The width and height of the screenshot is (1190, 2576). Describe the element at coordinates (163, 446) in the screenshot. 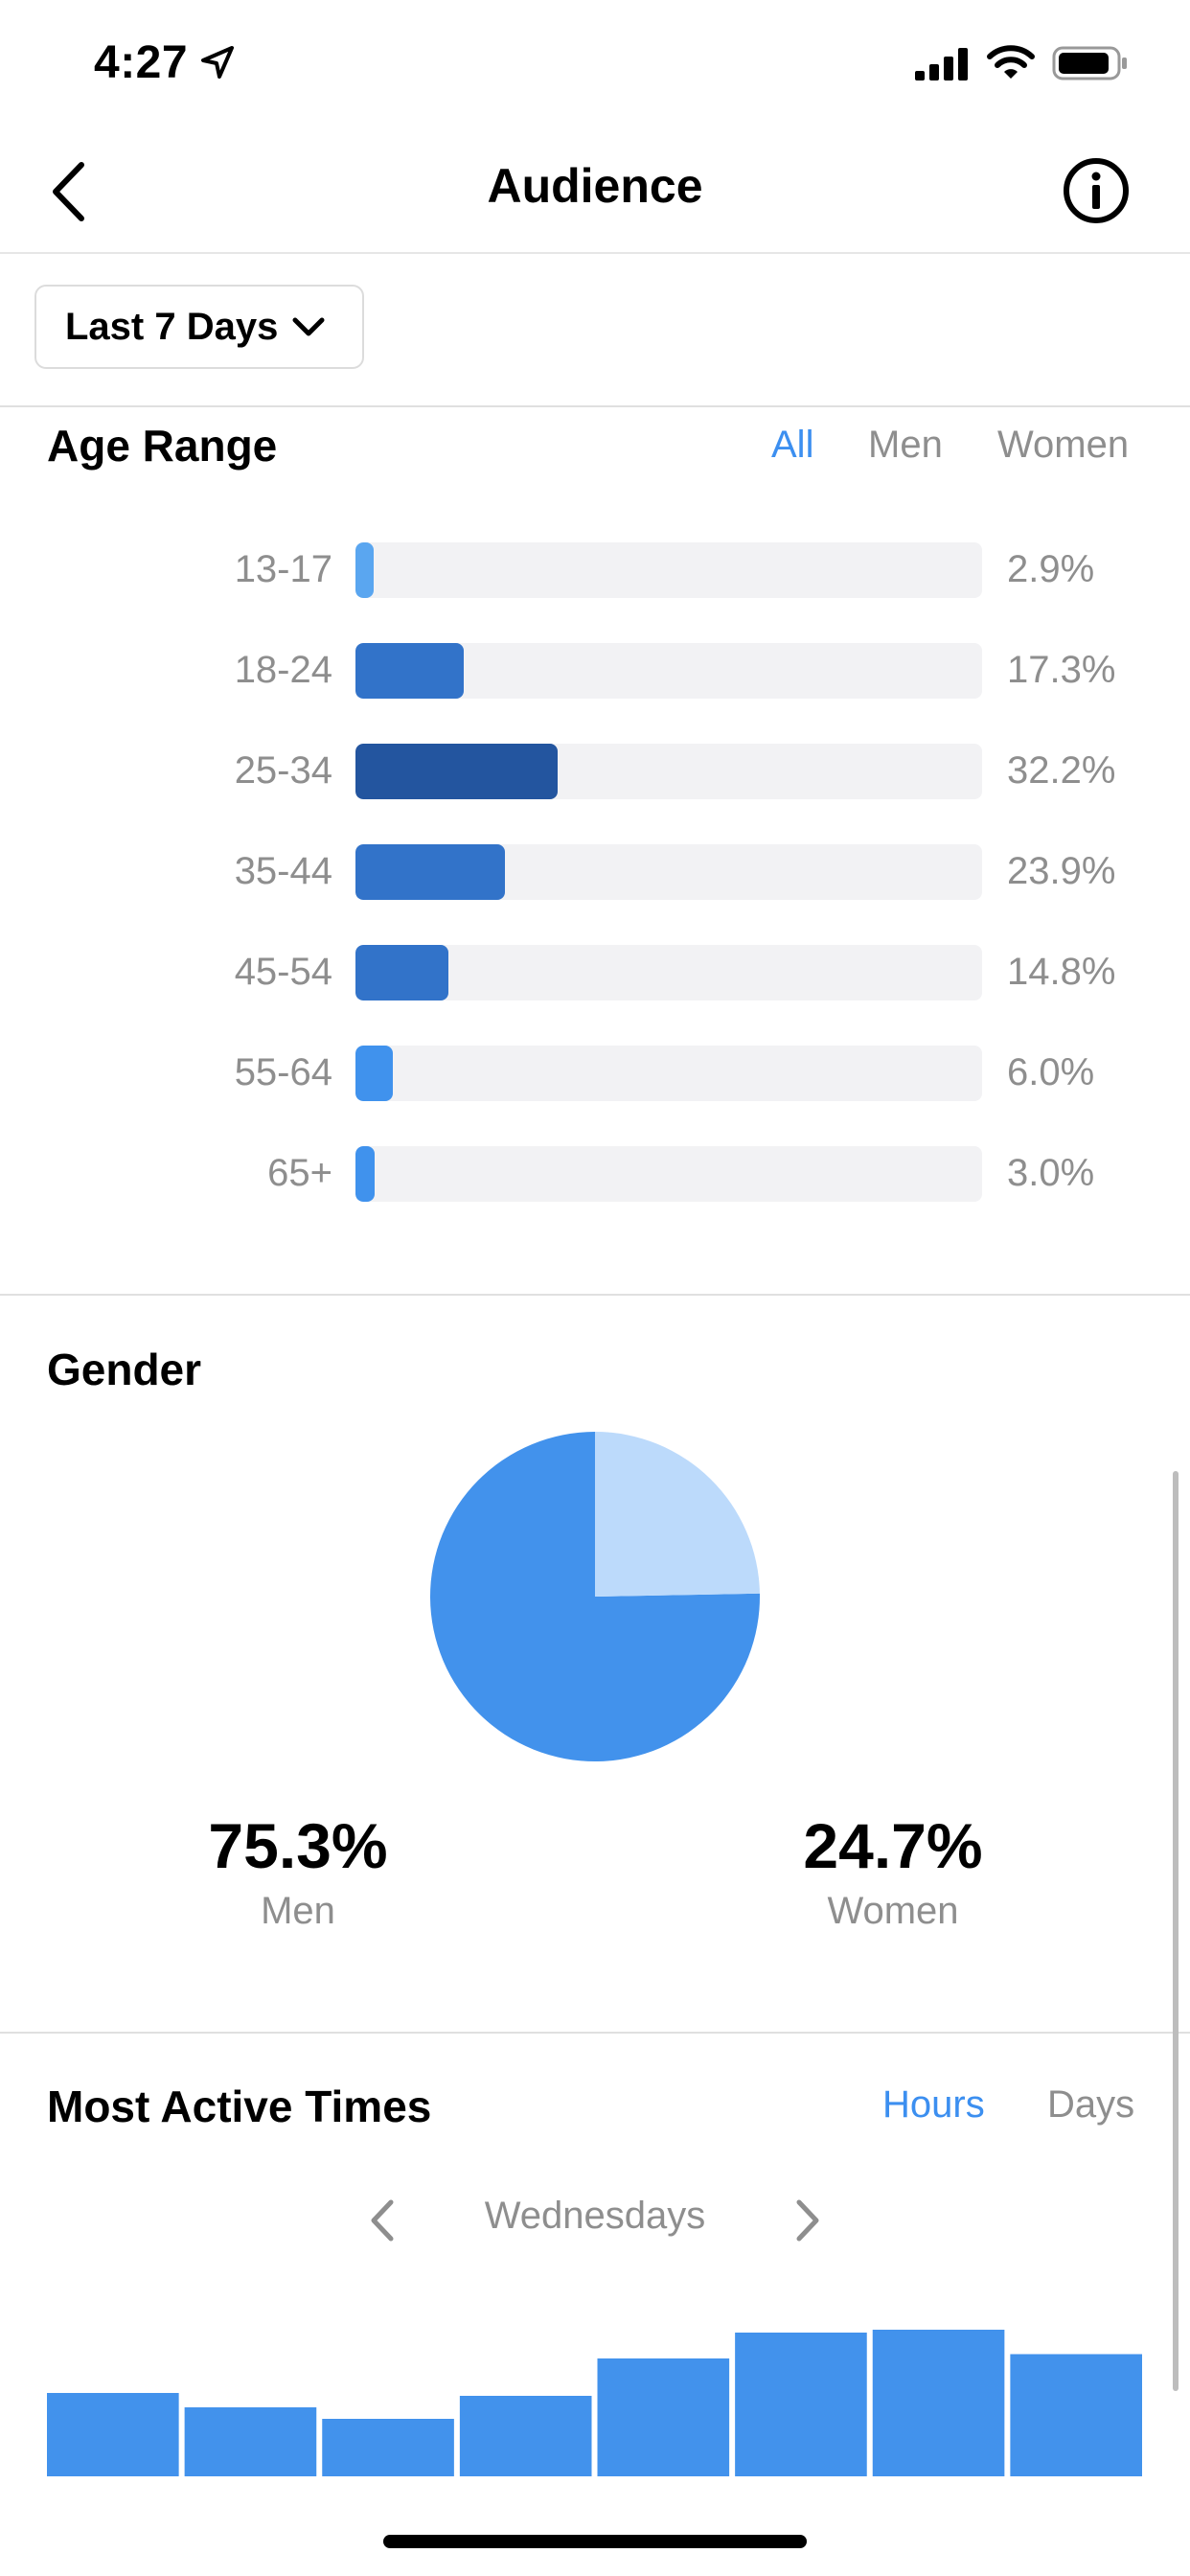

I see `age-range-title: Age Range` at that location.